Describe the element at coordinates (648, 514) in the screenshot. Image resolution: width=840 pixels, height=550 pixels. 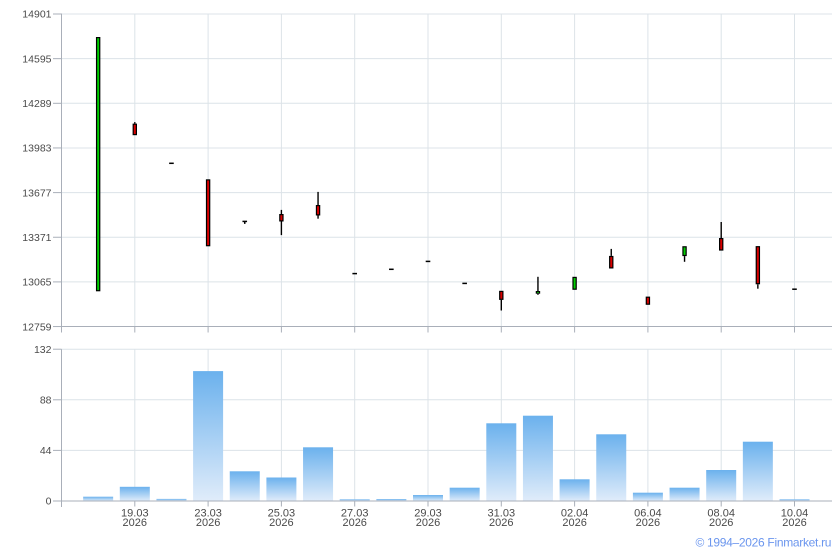
I see `svg-text: 06.04` at that location.